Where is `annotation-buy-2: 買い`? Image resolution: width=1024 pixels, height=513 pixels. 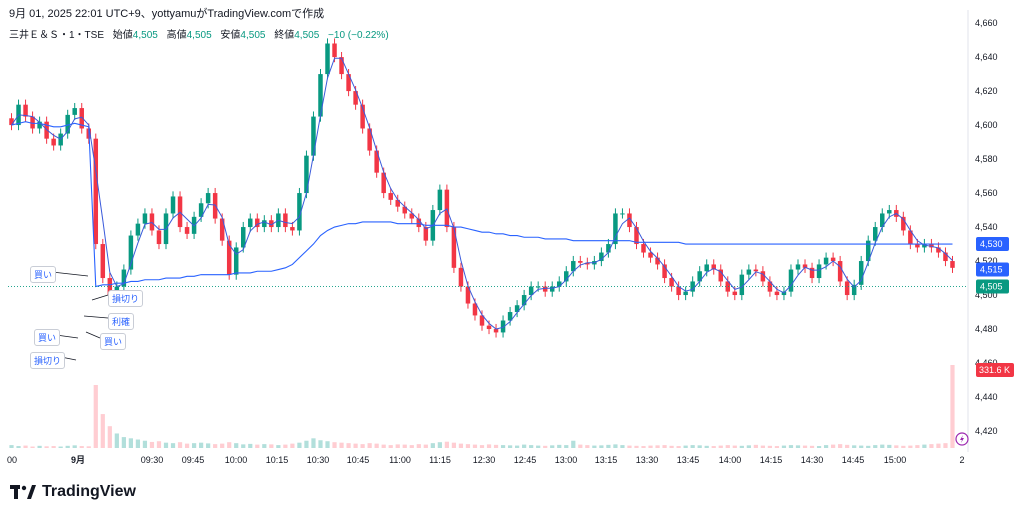
annotation-buy-2: 買い is located at coordinates (47, 337).